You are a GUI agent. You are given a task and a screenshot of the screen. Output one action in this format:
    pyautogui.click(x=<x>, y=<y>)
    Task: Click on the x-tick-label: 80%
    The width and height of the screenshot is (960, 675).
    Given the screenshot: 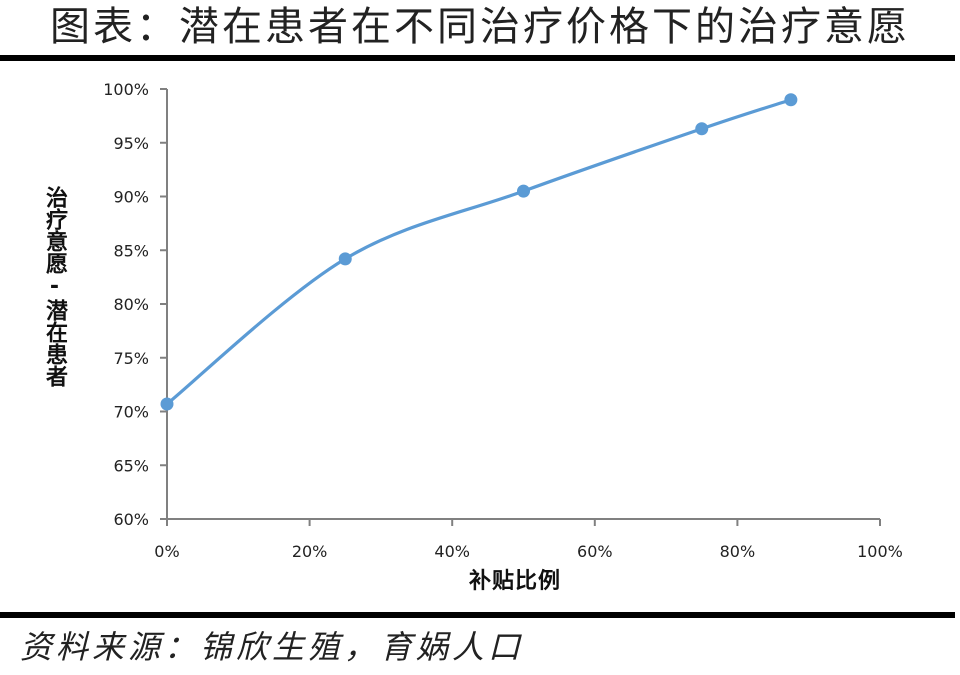 What is the action you would take?
    pyautogui.click(x=738, y=551)
    